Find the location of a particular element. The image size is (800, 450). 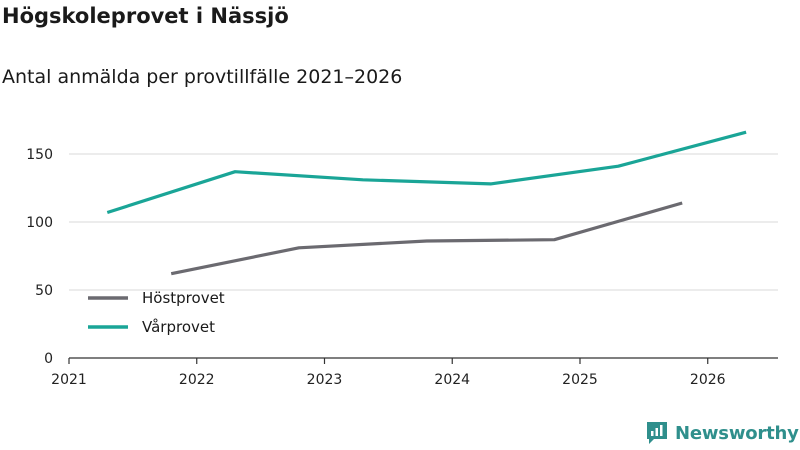

x-tick-label: 2025 is located at coordinates (580, 380).